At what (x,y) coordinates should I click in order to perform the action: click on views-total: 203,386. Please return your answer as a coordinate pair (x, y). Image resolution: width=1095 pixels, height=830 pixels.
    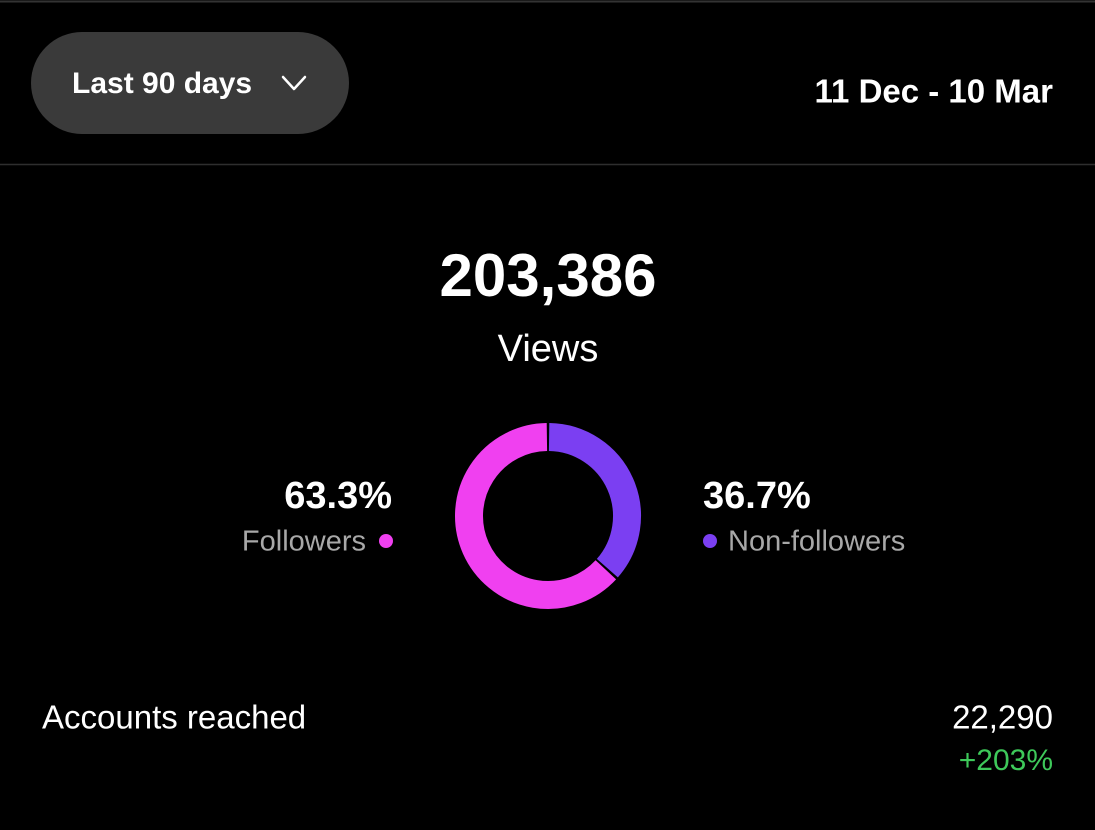
    Looking at the image, I should click on (548, 275).